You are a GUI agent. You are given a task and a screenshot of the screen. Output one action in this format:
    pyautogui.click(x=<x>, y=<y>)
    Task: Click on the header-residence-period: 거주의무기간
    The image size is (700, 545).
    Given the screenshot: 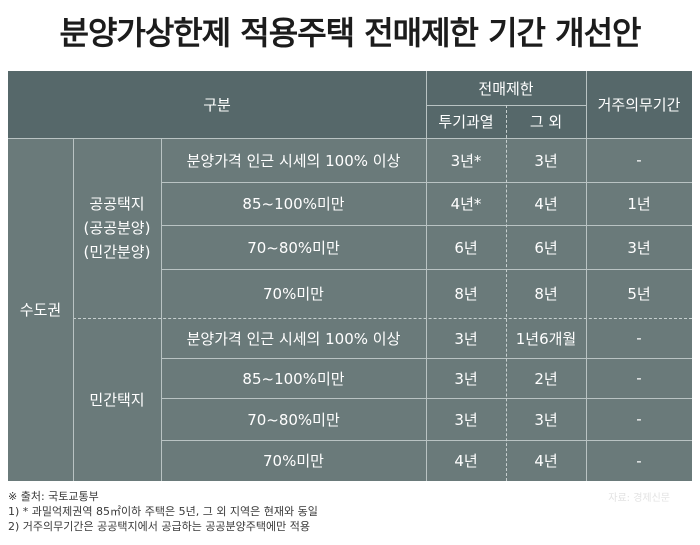 What is the action you would take?
    pyautogui.click(x=639, y=105)
    